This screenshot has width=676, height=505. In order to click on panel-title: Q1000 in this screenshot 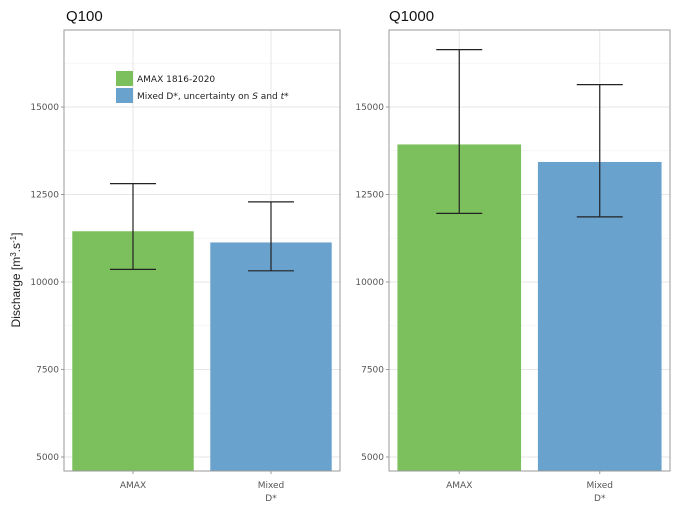, I will do `click(411, 16)`.